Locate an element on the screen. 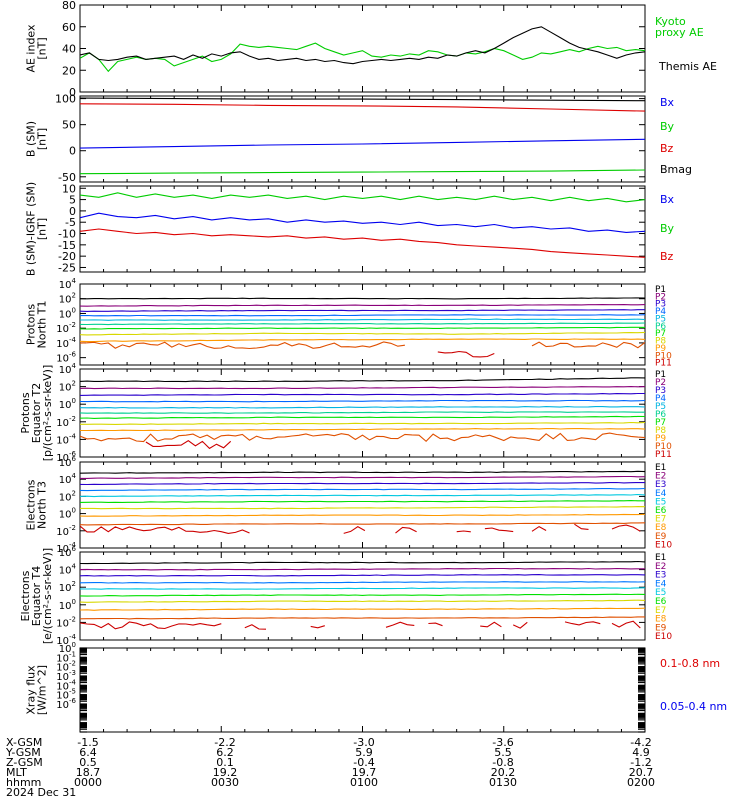 Image resolution: width=750 pixels, height=800 pixels. z-gsm-value: 0.5 is located at coordinates (88, 762).